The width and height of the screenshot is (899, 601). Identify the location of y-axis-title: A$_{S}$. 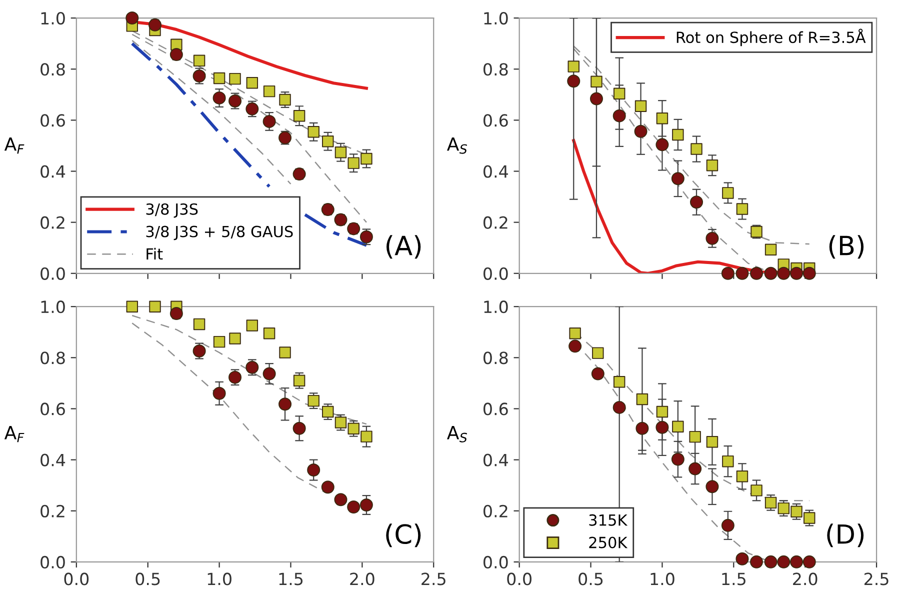
(456, 434).